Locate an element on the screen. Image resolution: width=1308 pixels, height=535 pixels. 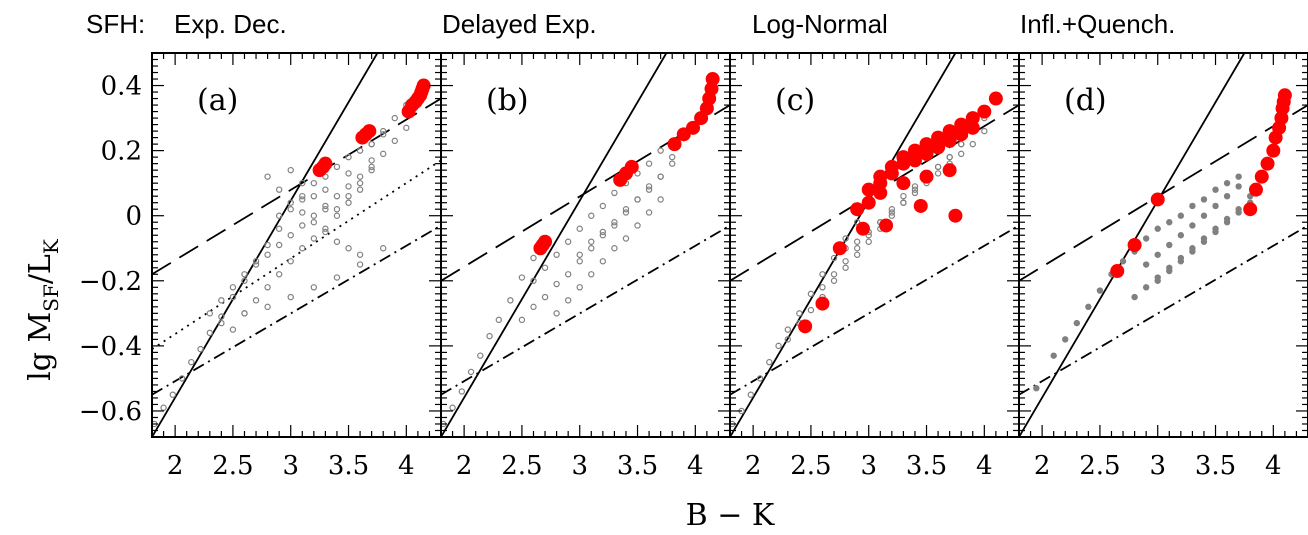
data-points is located at coordinates (291, 253).